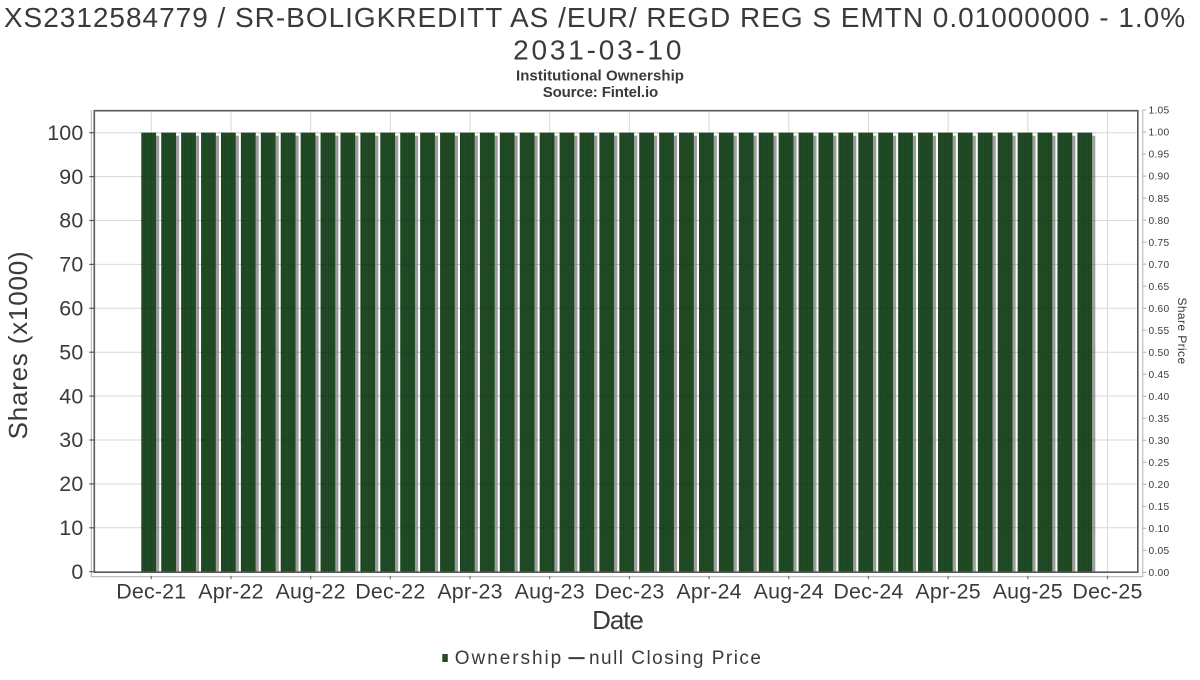 The width and height of the screenshot is (1200, 680). I want to click on svg-text: 0.85, so click(1159, 199).